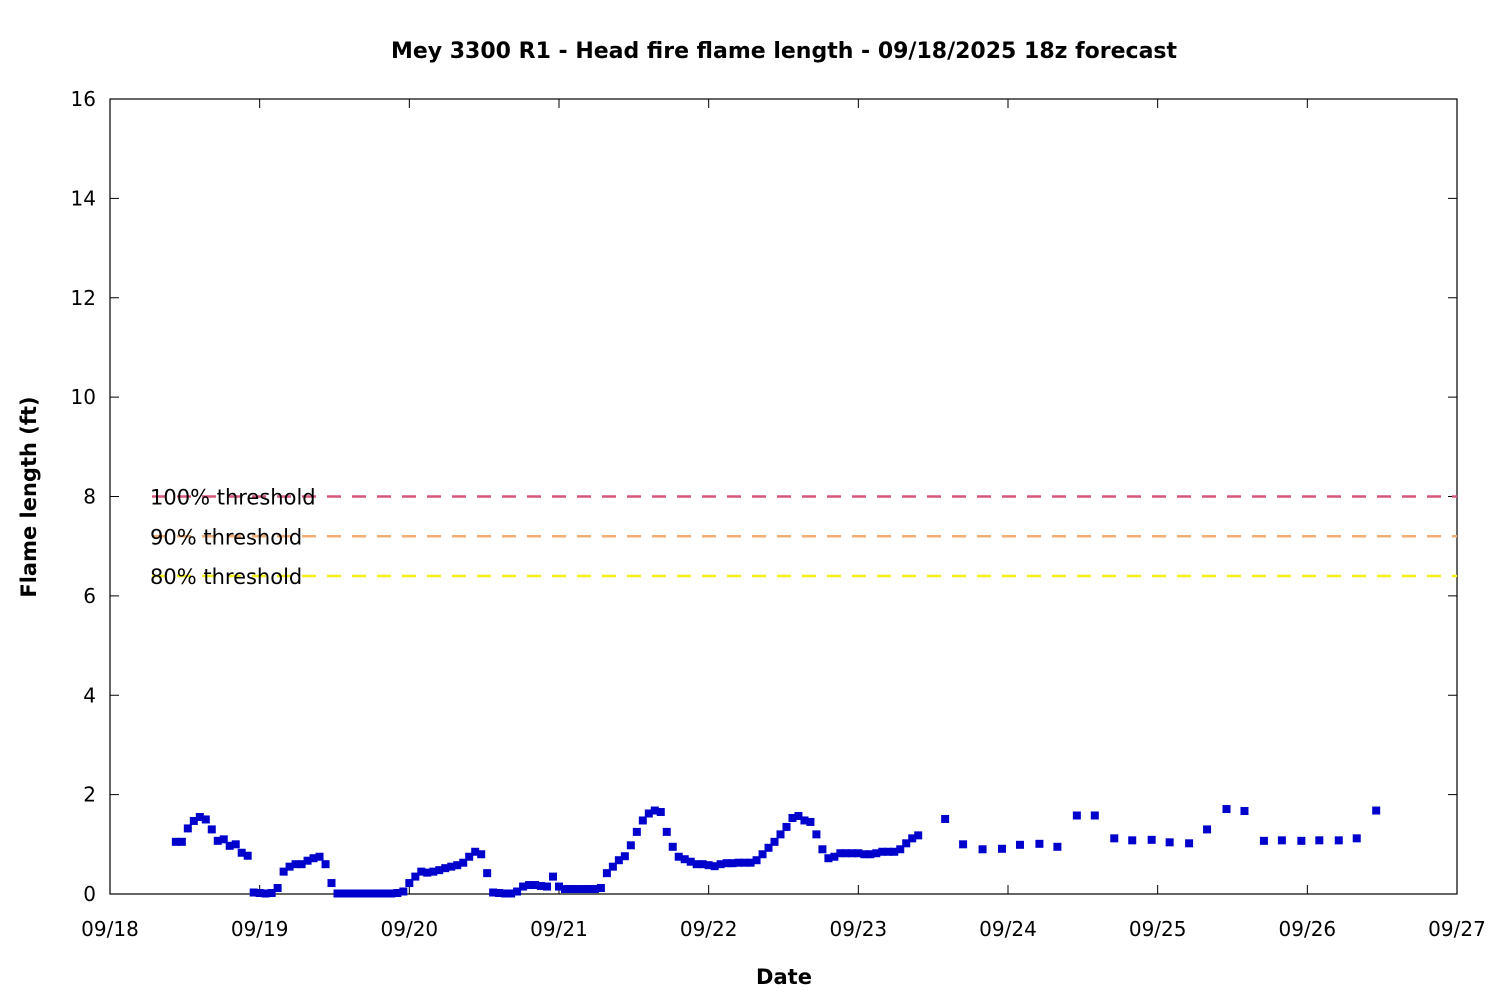  I want to click on y-axis-label: Flame length (ft), so click(29, 496).